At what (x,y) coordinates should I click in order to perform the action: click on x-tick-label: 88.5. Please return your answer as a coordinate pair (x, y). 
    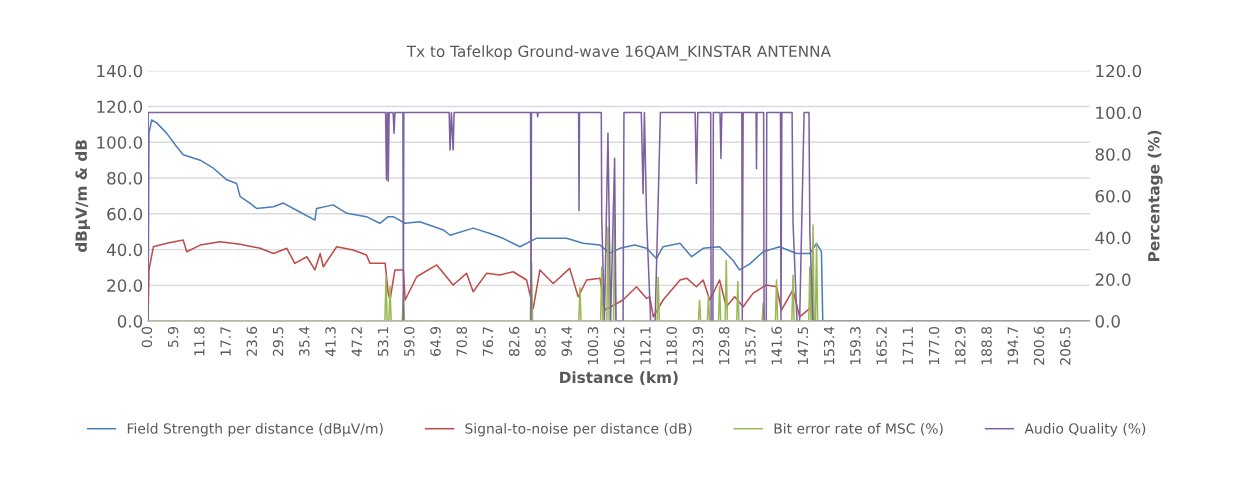
    Looking at the image, I should click on (540, 341).